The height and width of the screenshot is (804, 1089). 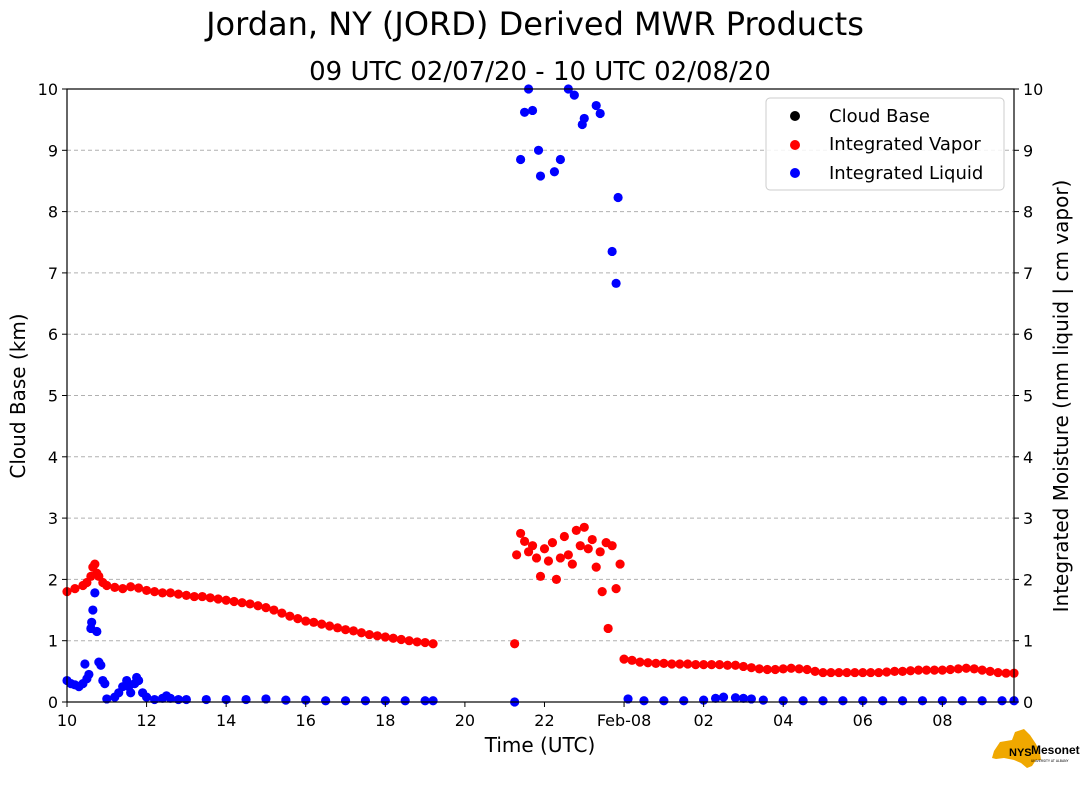 I want to click on x-tick-label: 12, so click(x=146, y=720).